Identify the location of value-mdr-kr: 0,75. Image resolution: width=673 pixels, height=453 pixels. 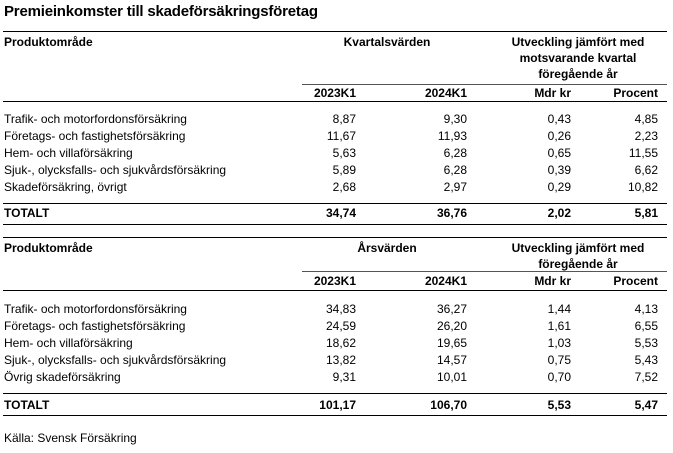
(559, 360).